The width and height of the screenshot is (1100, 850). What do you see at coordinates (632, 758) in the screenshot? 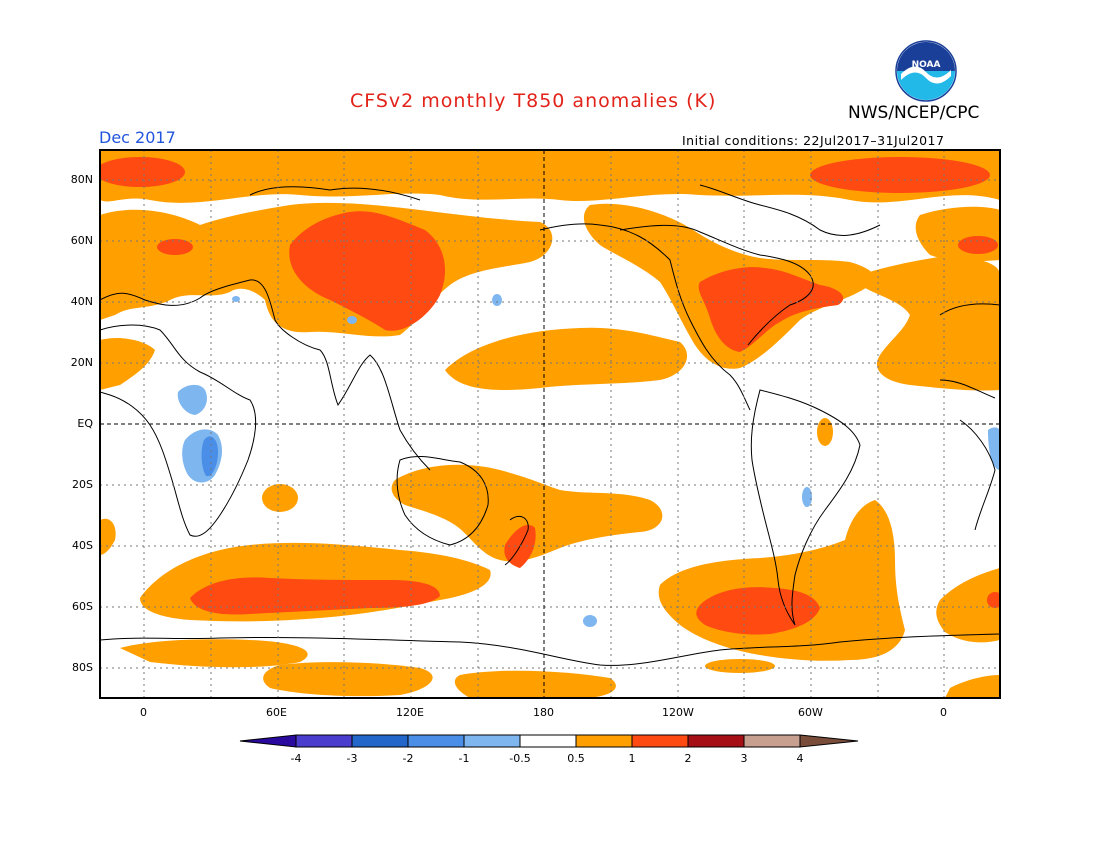
I see `colorbar-label: 1` at bounding box center [632, 758].